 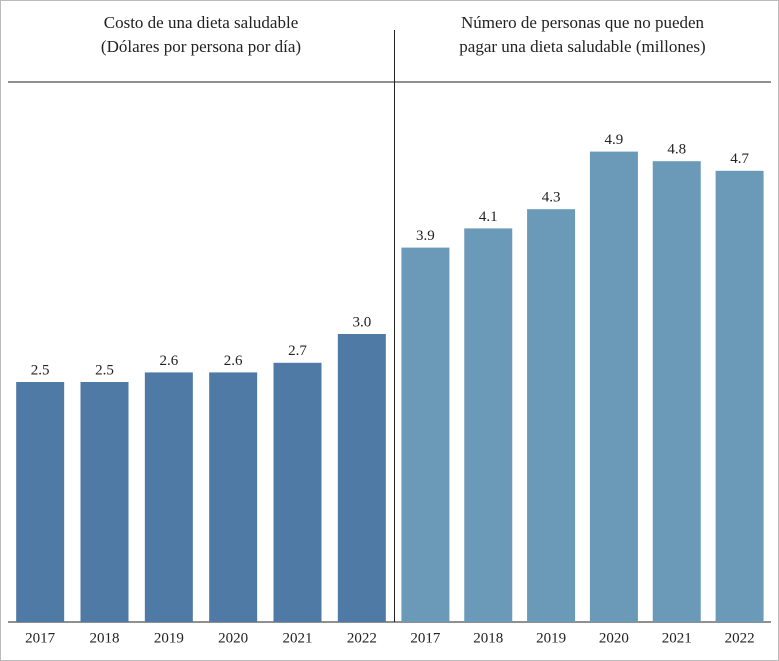 I want to click on value-label: 4.9, so click(x=614, y=140).